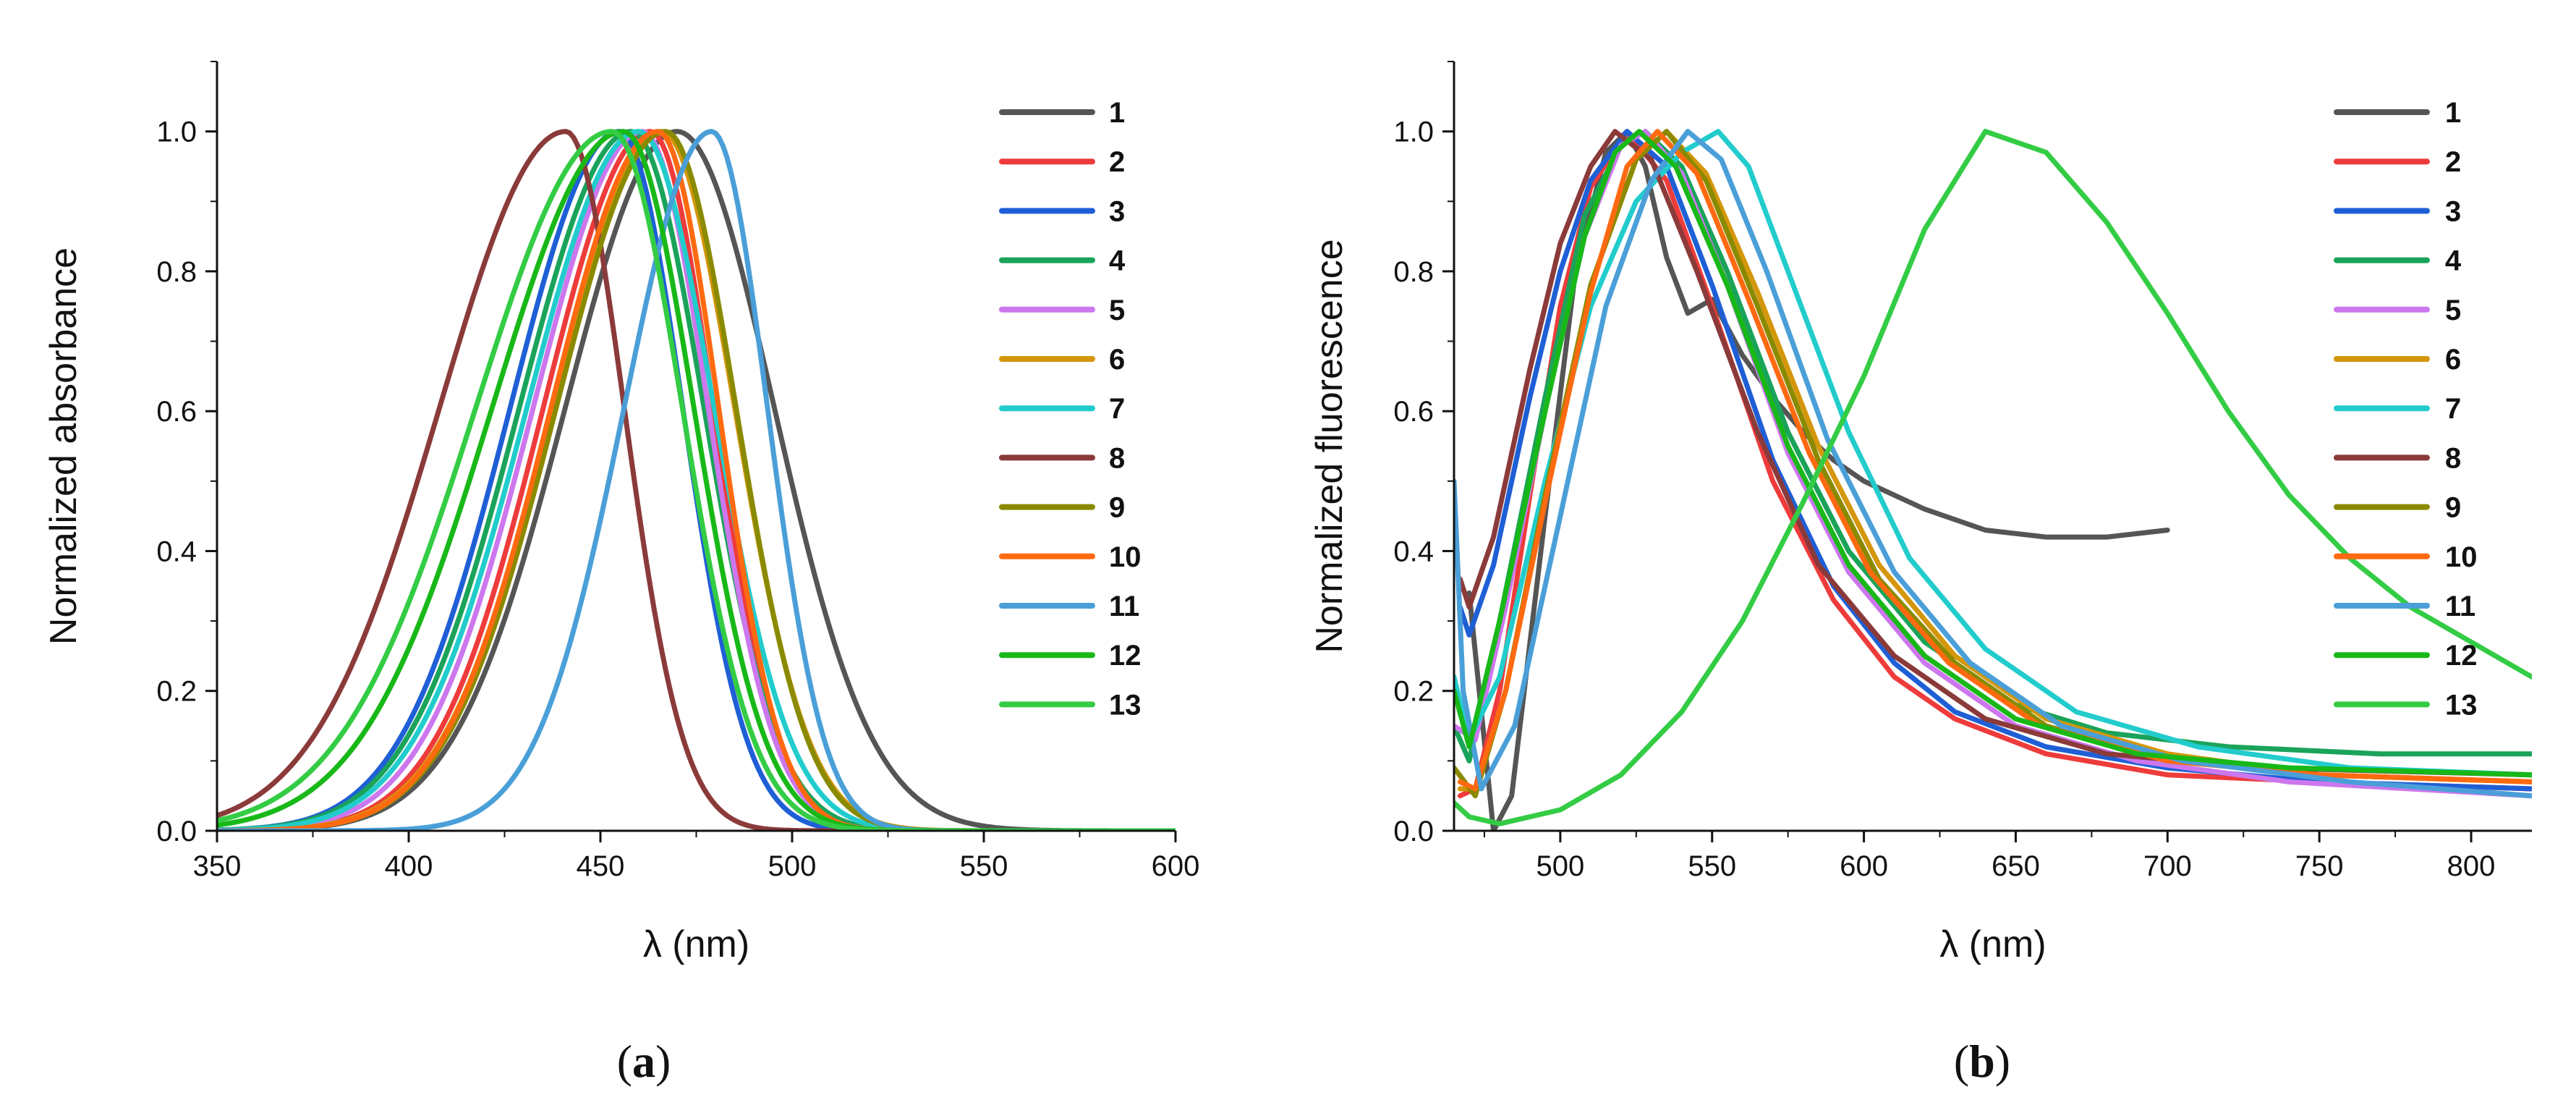  I want to click on x-tick-label: 350, so click(217, 866).